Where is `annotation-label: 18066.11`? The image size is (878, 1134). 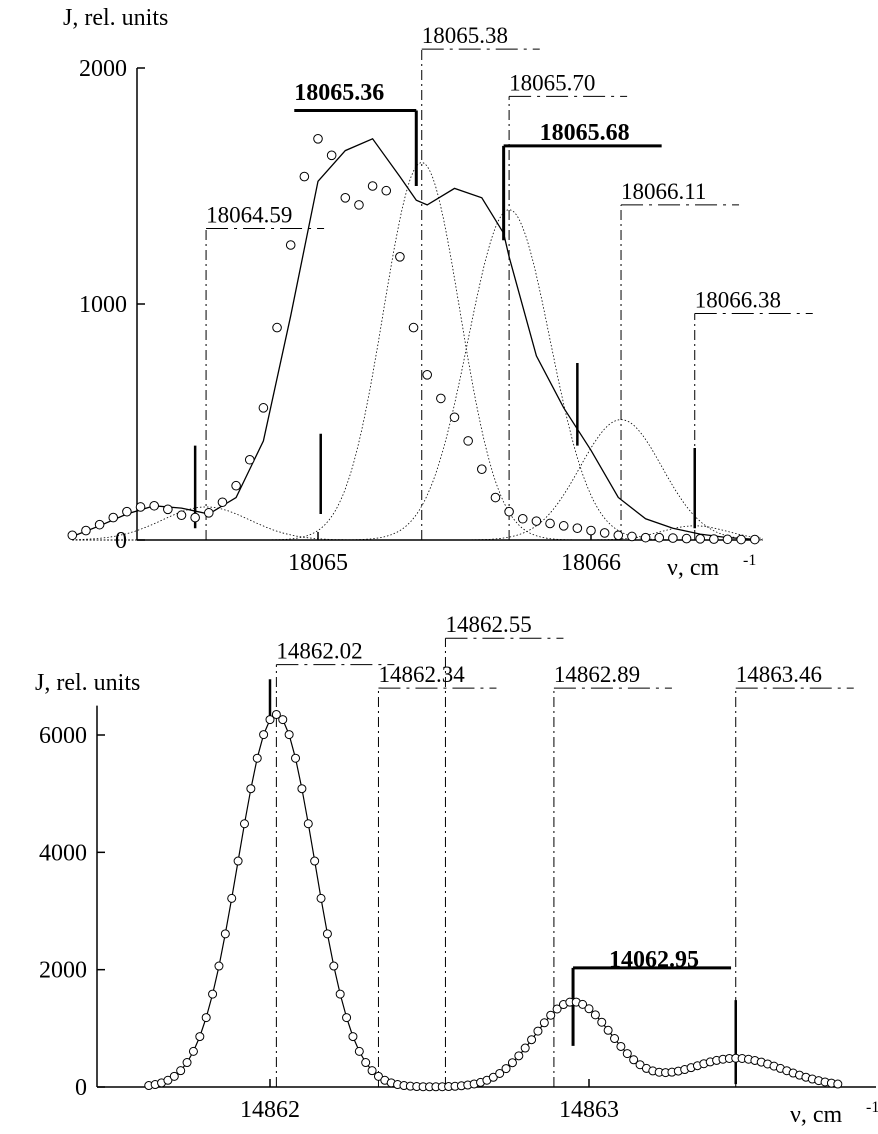
annotation-label: 18066.11 is located at coordinates (663, 191).